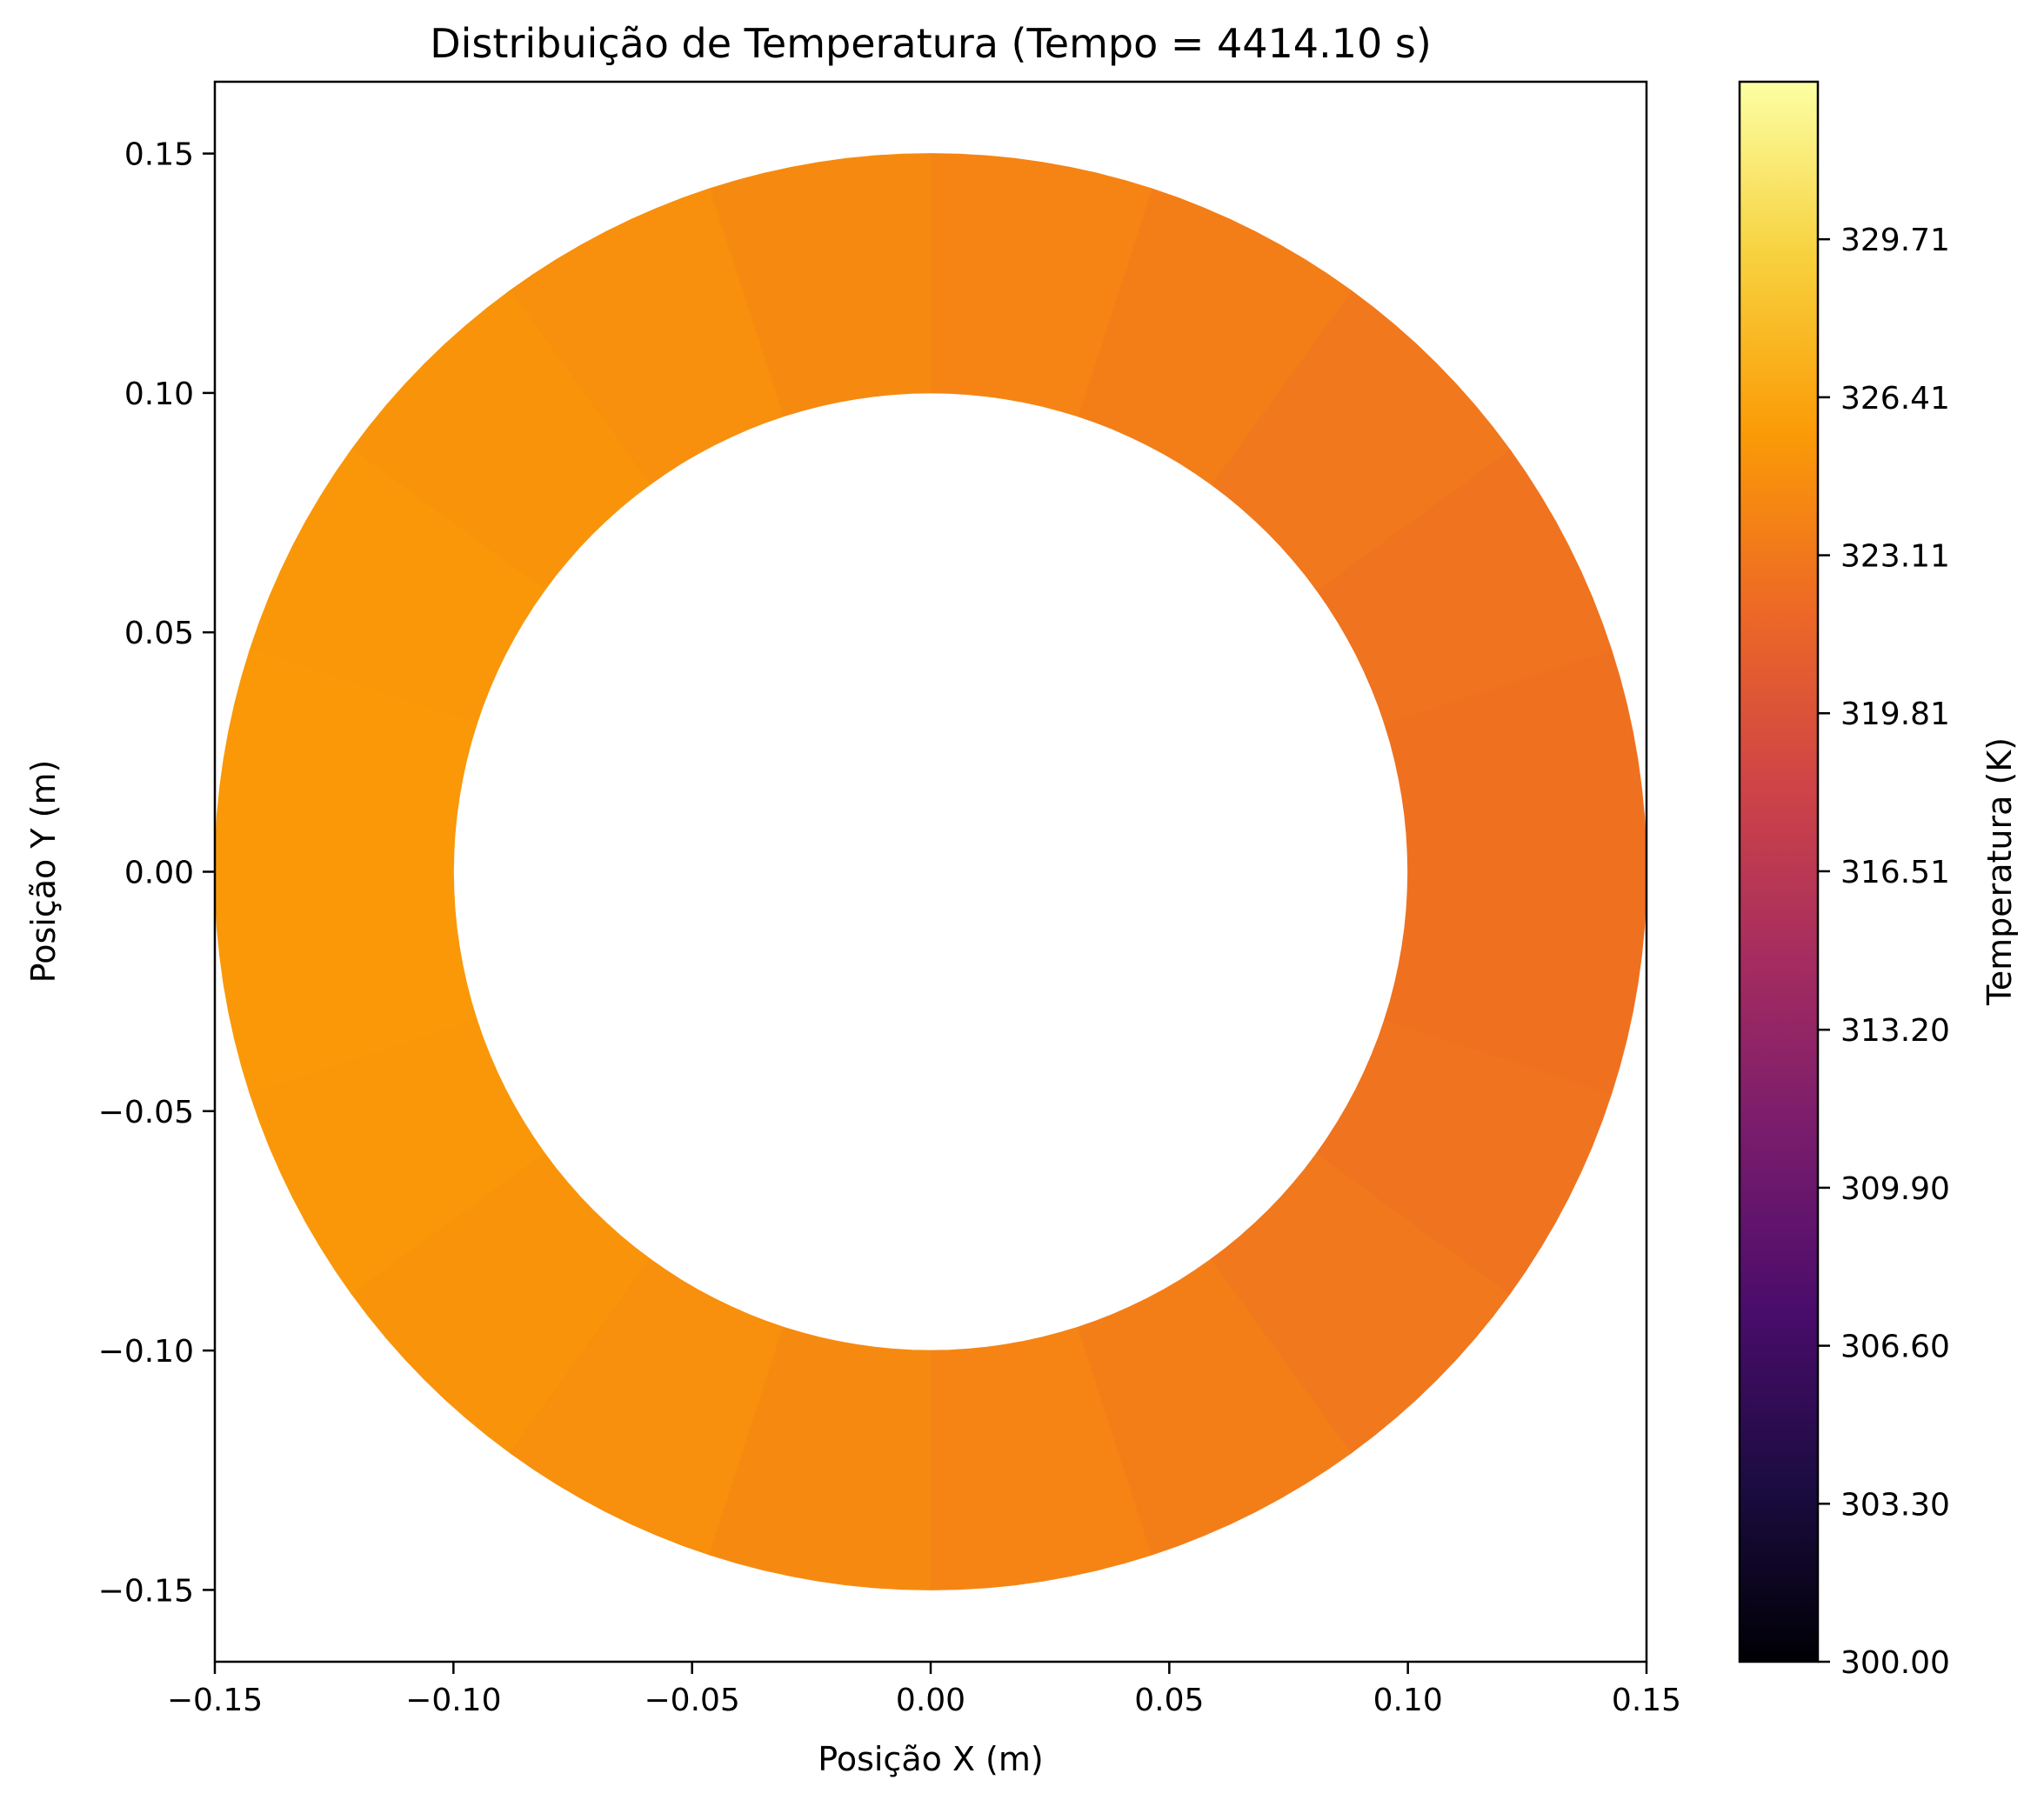 The height and width of the screenshot is (1800, 2044). What do you see at coordinates (146, 1591) in the screenshot?
I see `y-tick-label: −0.15` at bounding box center [146, 1591].